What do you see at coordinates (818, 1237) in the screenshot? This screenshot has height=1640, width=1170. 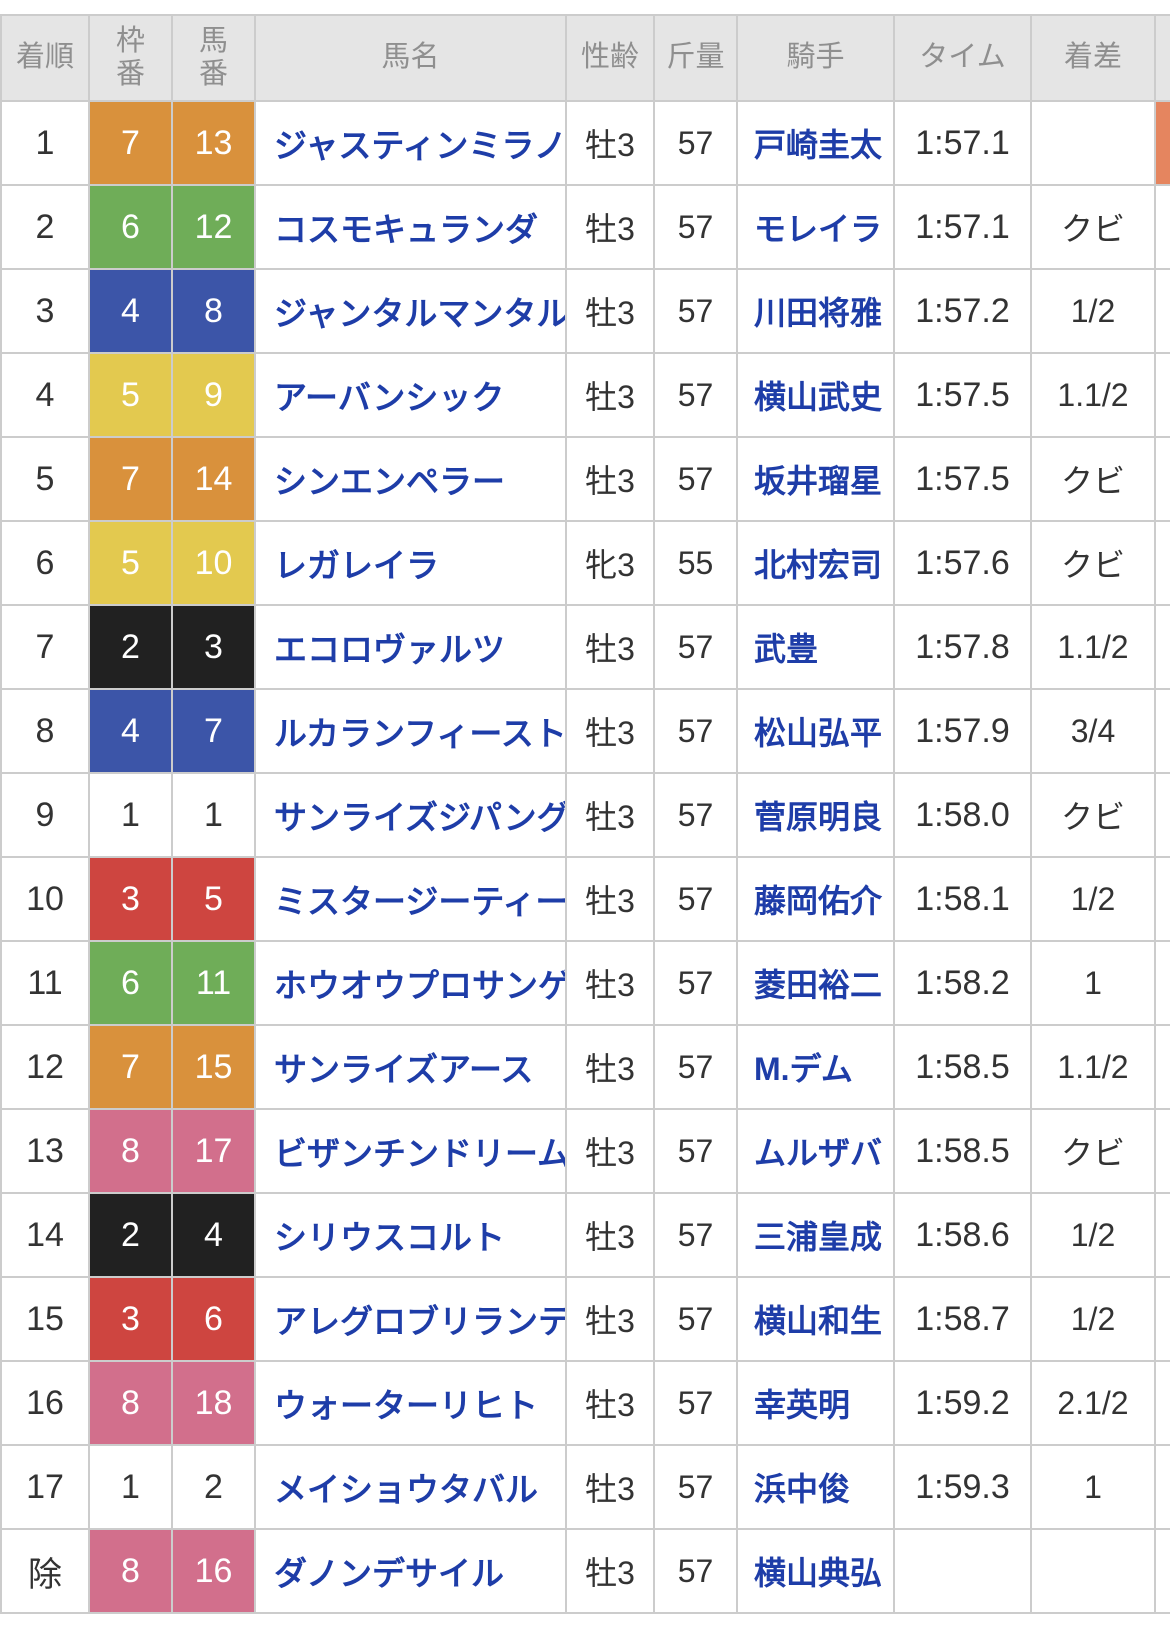 I see `jockey-link: 三浦皇成` at bounding box center [818, 1237].